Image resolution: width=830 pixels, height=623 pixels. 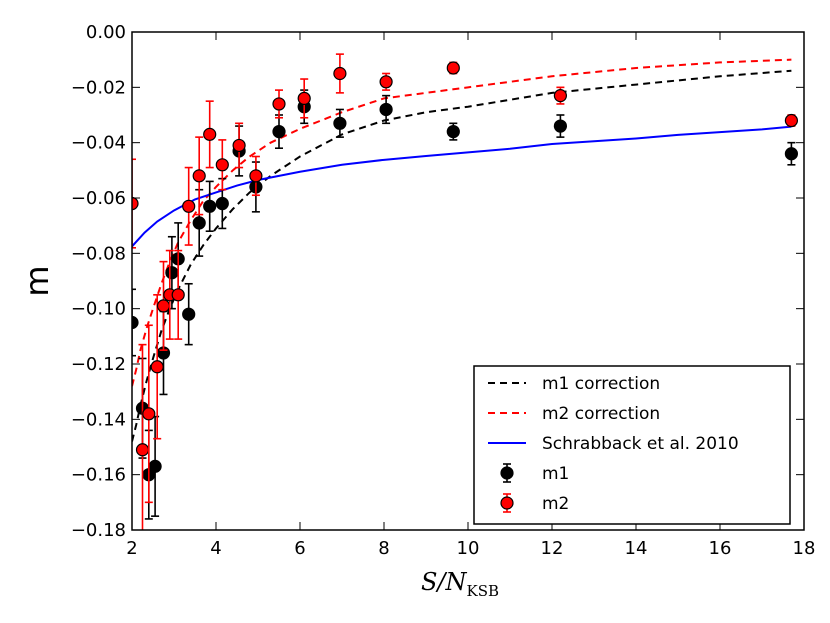 I want to click on y-tick-label: −0.04, so click(x=98, y=143).